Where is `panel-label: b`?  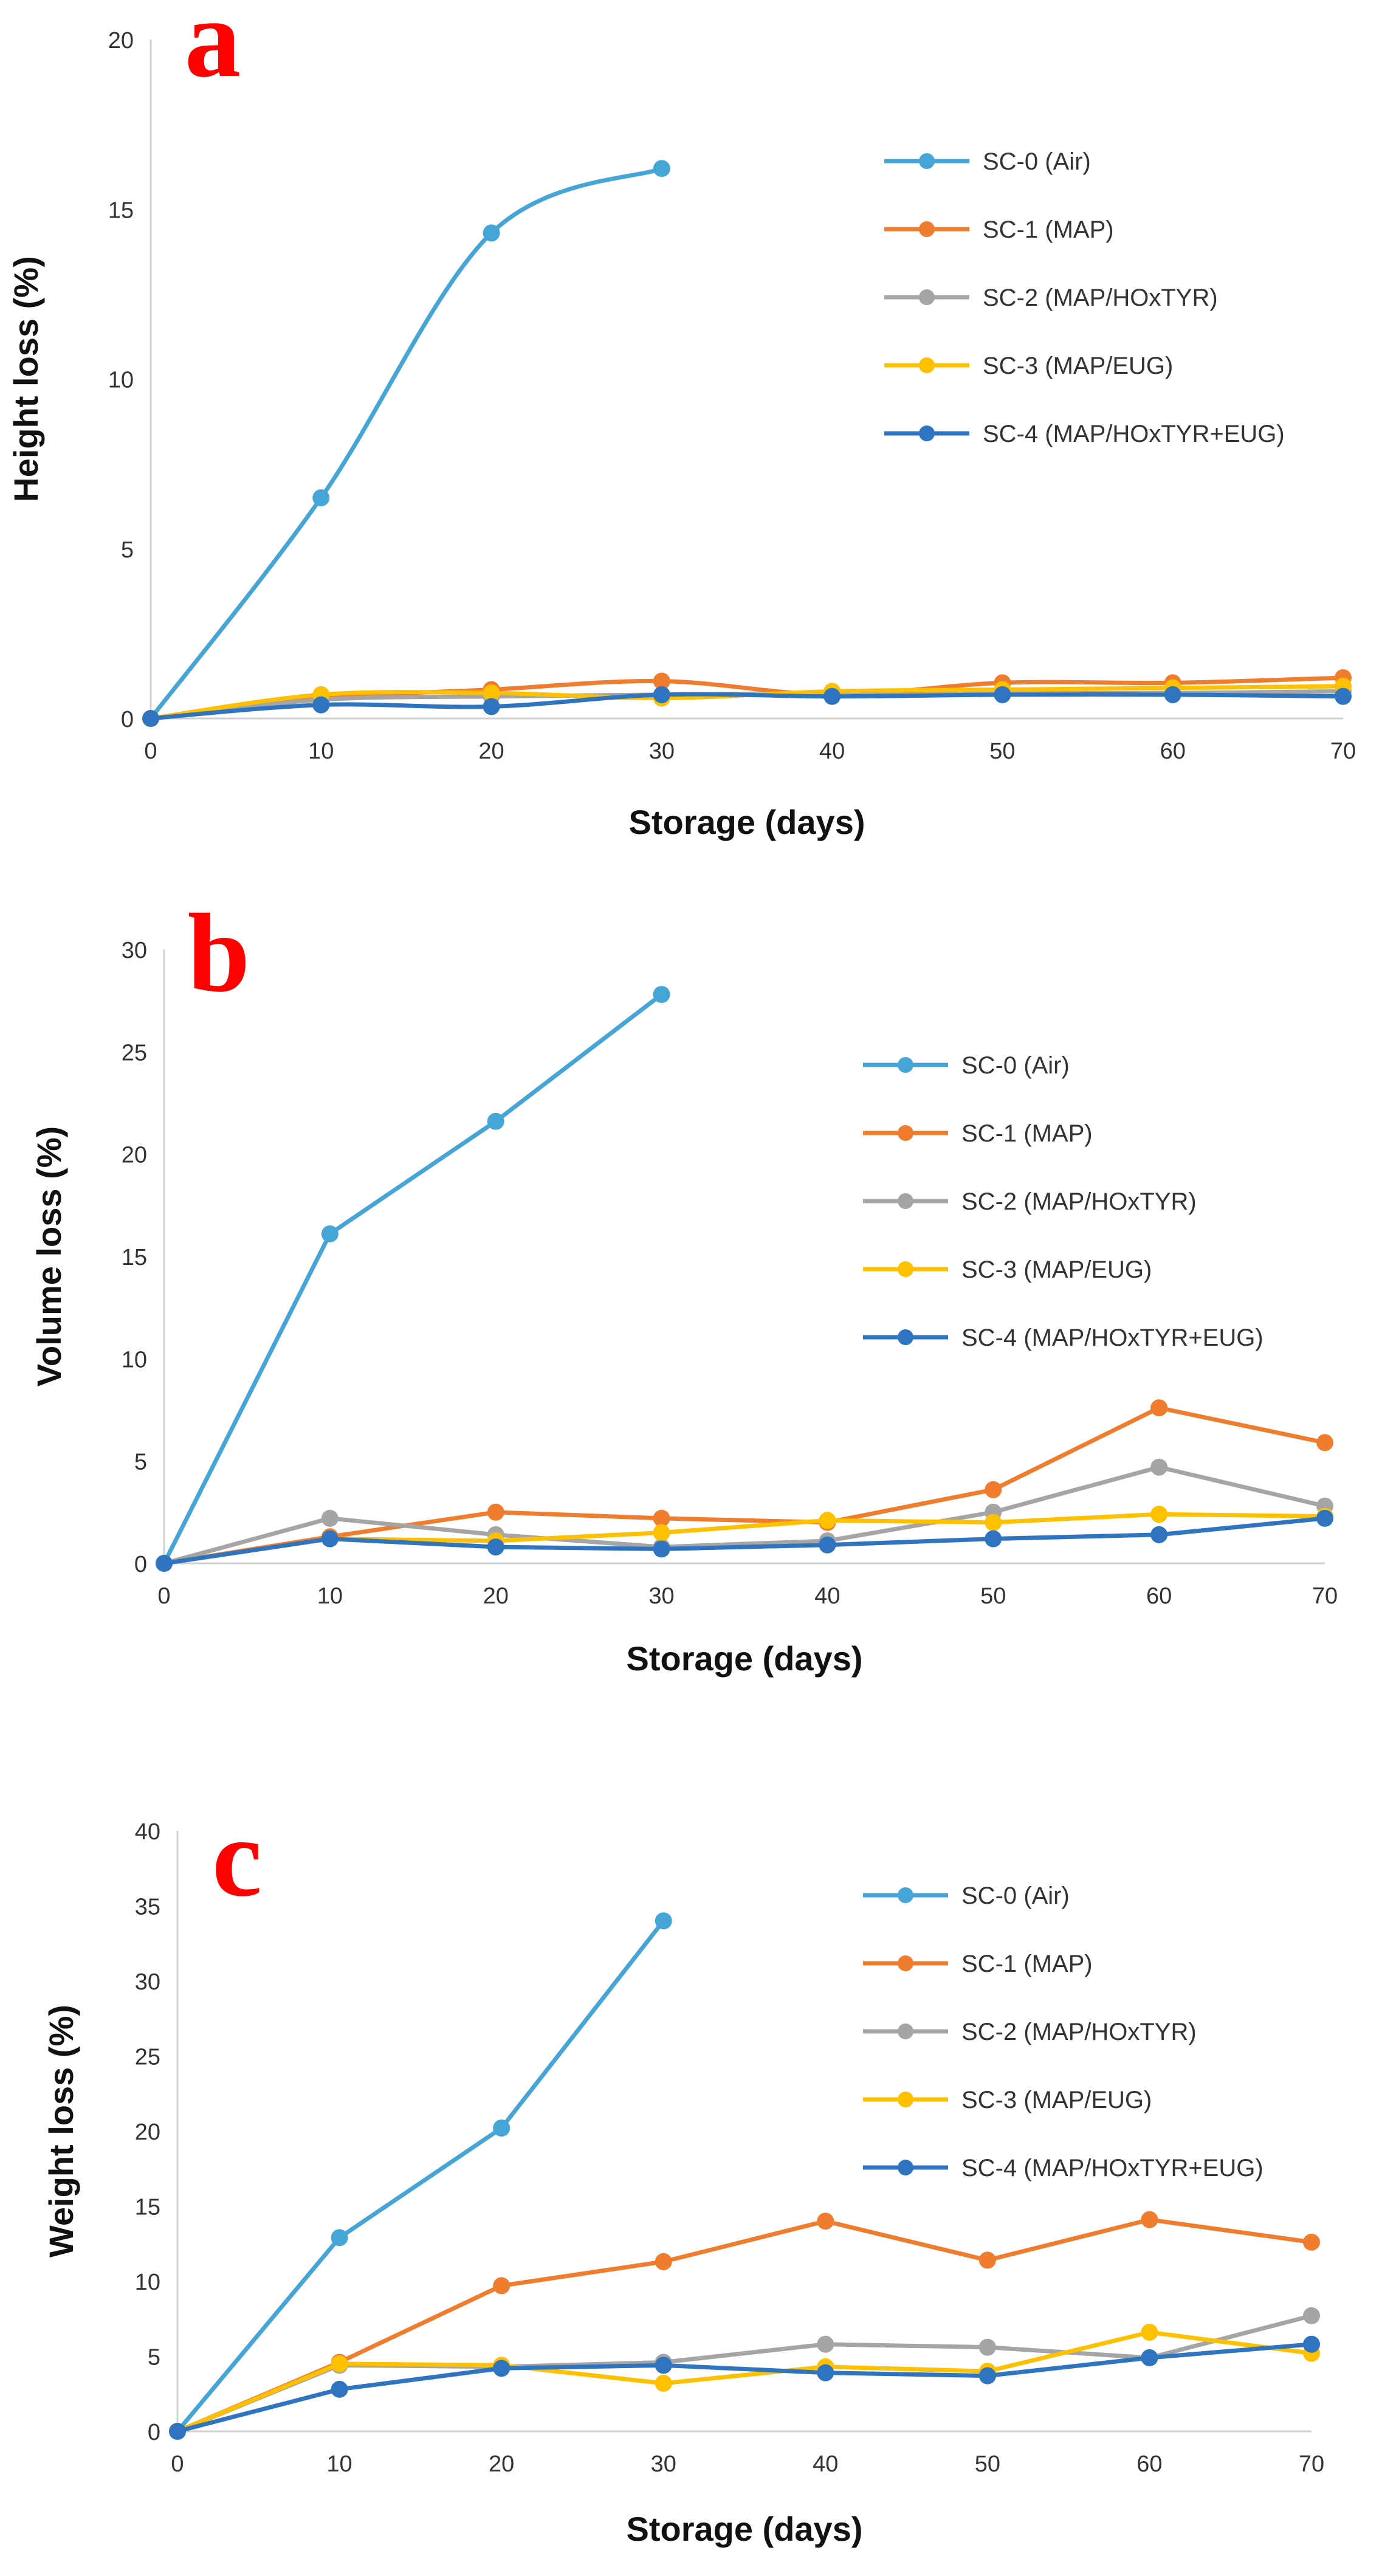 panel-label: b is located at coordinates (219, 953).